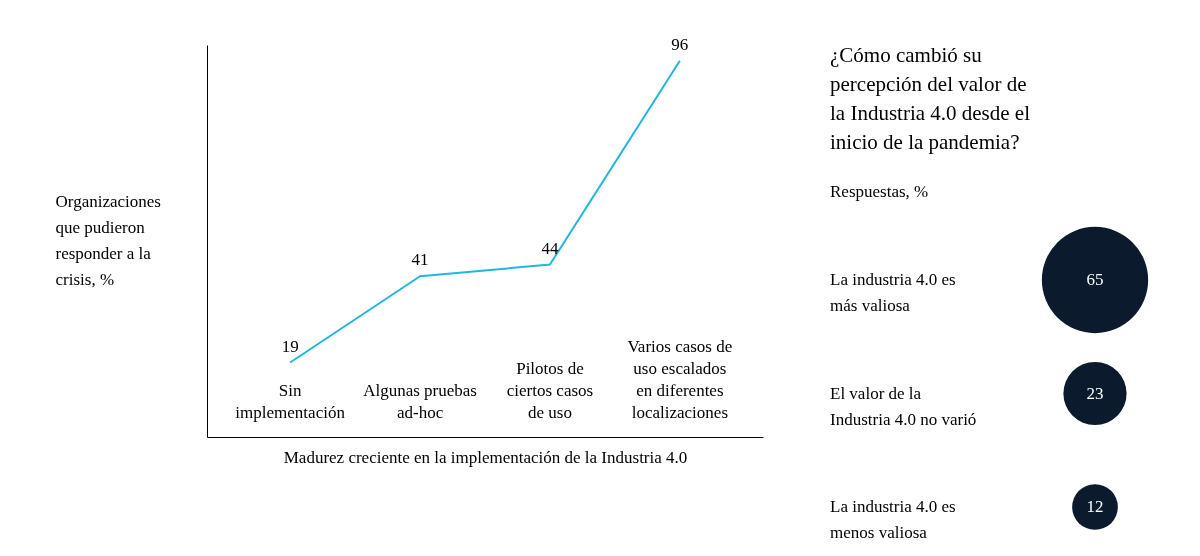  What do you see at coordinates (420, 260) in the screenshot?
I see `data-label: 41` at bounding box center [420, 260].